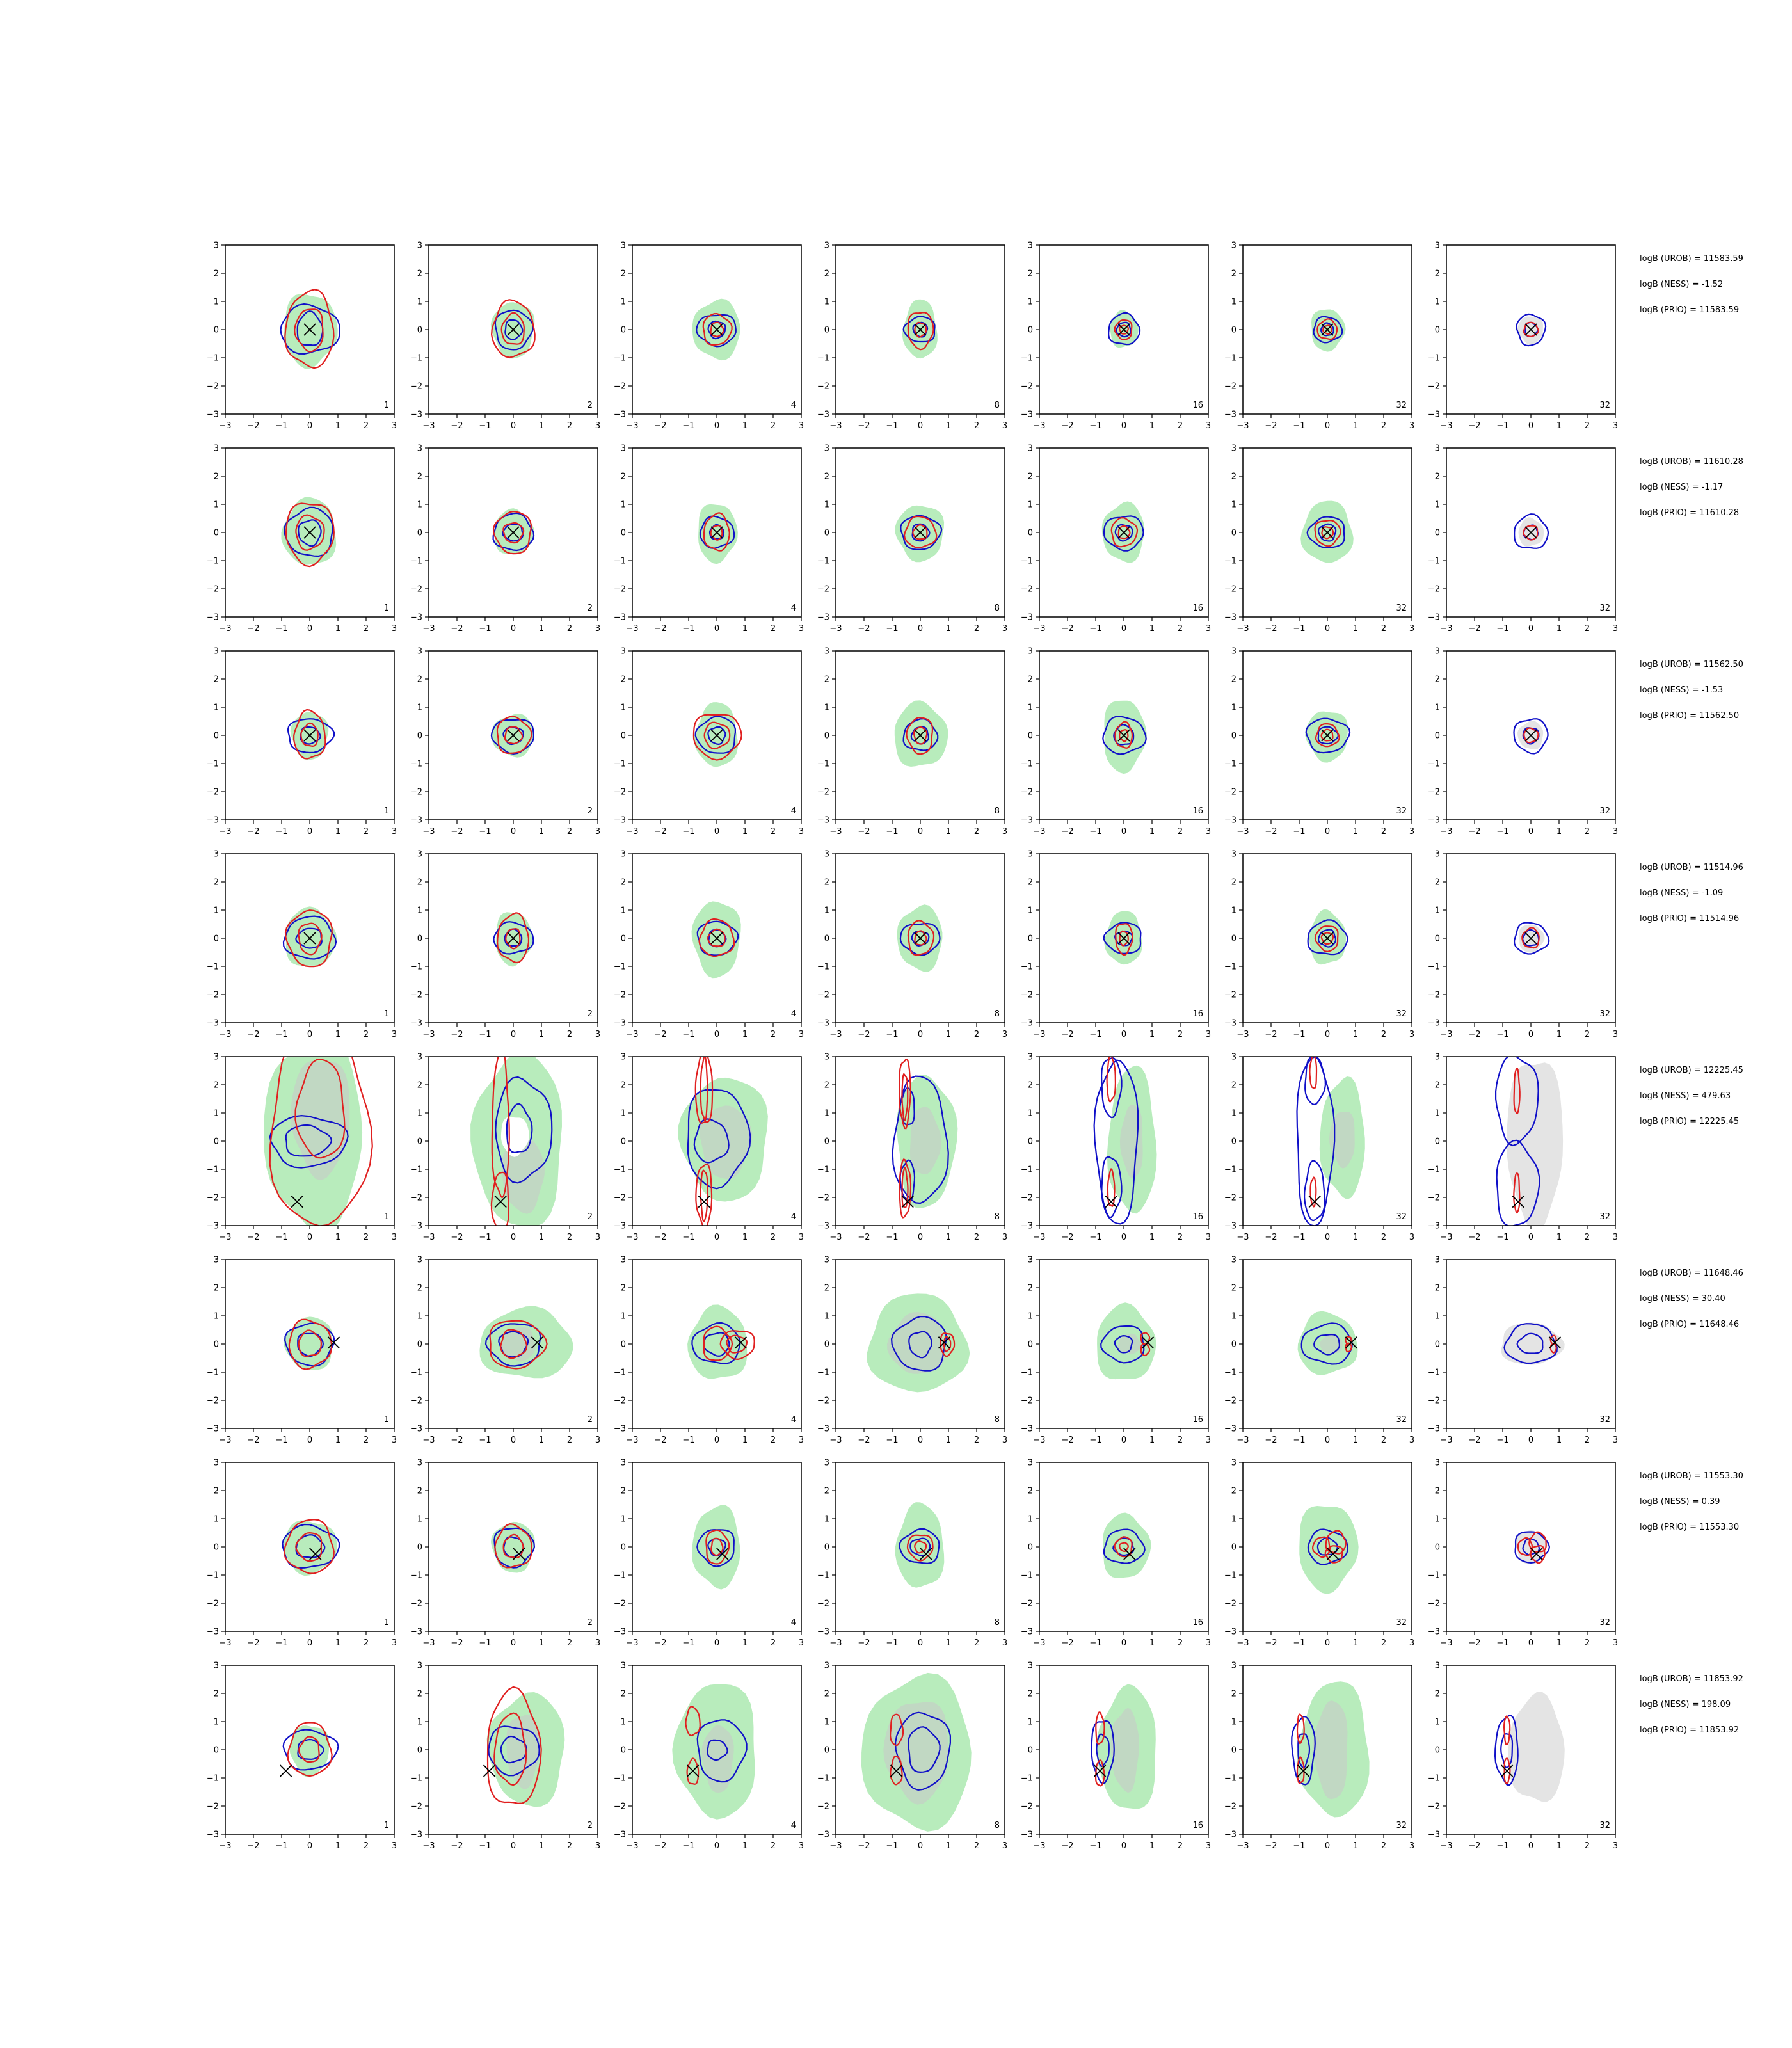 The image size is (1792, 2048). What do you see at coordinates (1319, 539) in the screenshot?
I see `panel-r2-c6: −3 −2 −1 0 1 2 3 −3 −2 −1 0 1 2 3 32` at bounding box center [1319, 539].